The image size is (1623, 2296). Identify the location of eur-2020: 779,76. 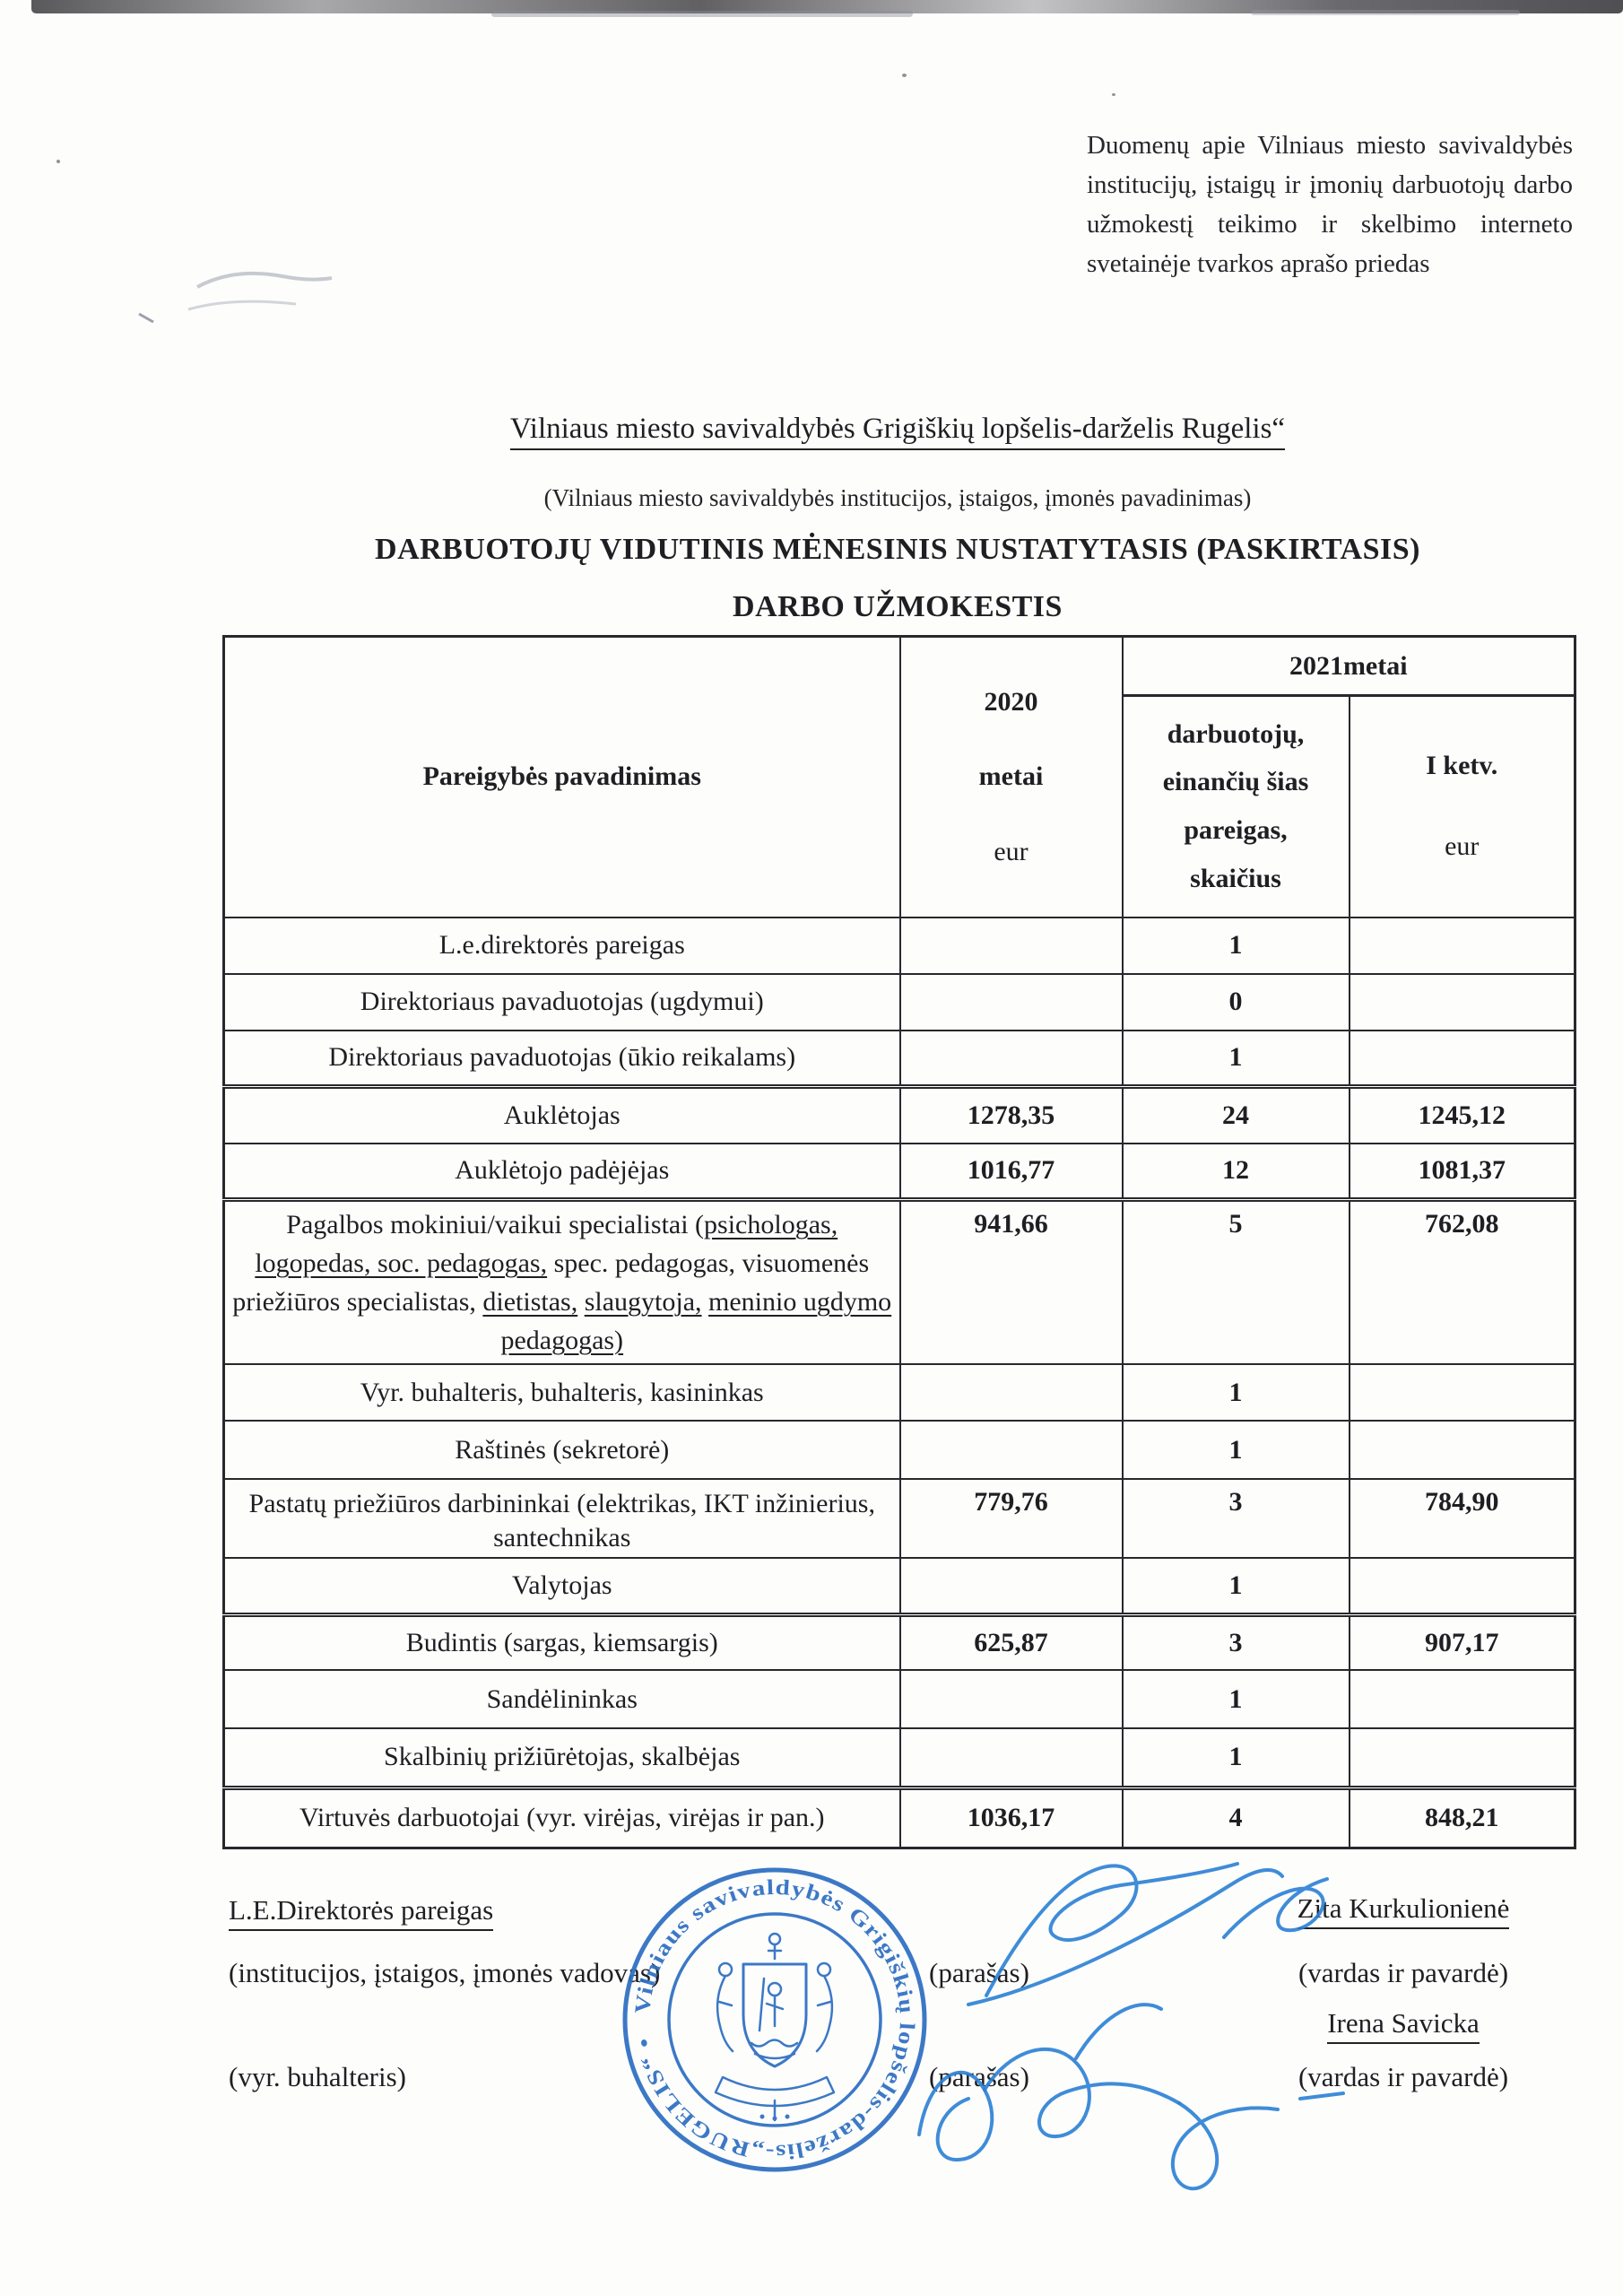
(1011, 1518).